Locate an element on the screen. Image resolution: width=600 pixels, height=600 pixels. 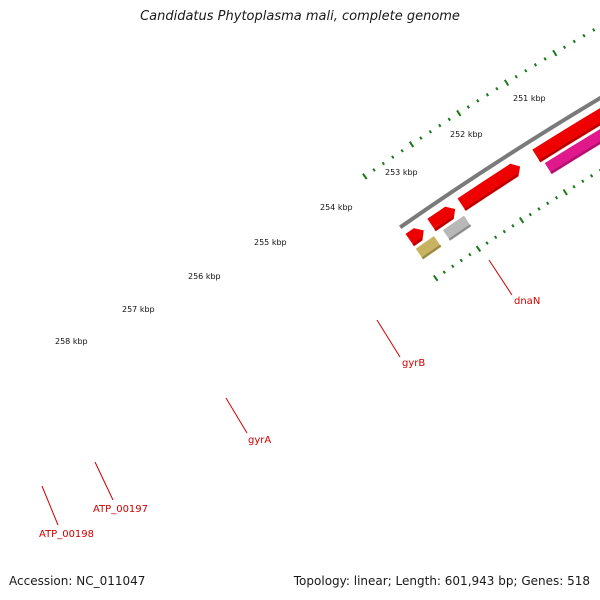
ruler-label: 257 kbp is located at coordinates (138, 309).